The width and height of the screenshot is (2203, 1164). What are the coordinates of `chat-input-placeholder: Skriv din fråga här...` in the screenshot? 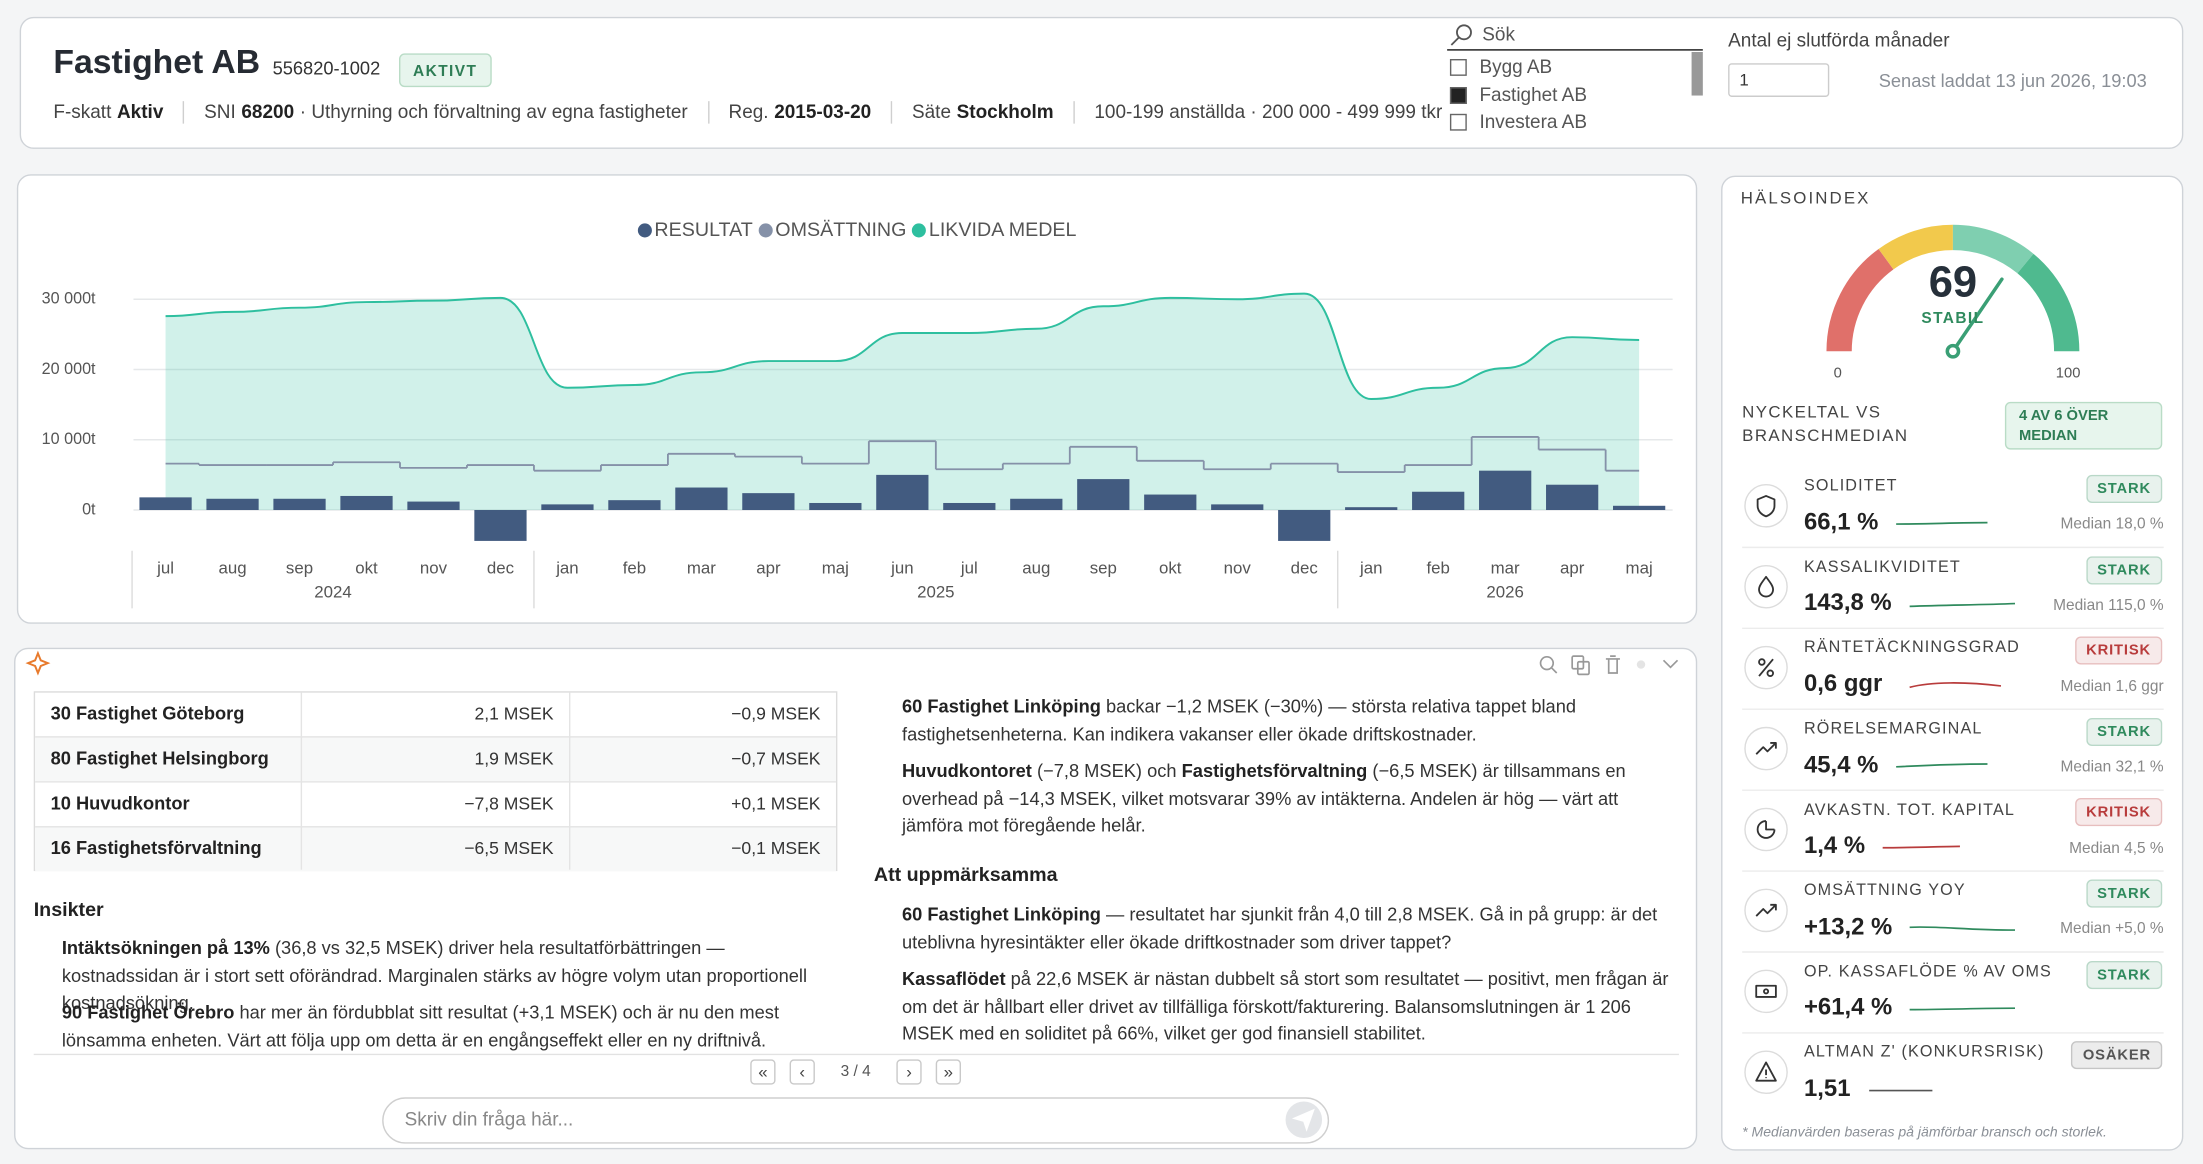 It's located at (489, 1119).